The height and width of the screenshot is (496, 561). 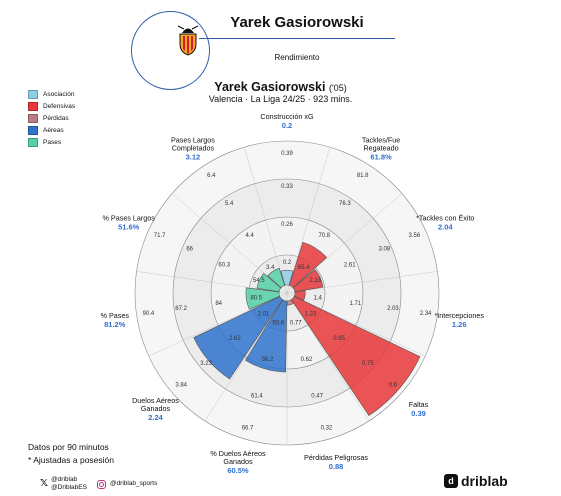 What do you see at coordinates (59, 106) in the screenshot?
I see `legend-label: Defensivas` at bounding box center [59, 106].